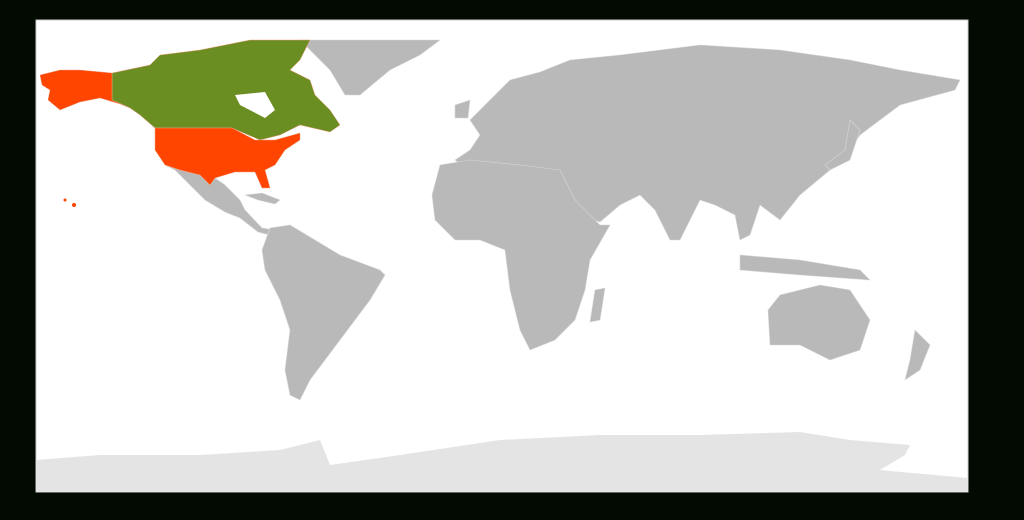  Describe the element at coordinates (370, 67) in the screenshot. I see `greenland` at that location.